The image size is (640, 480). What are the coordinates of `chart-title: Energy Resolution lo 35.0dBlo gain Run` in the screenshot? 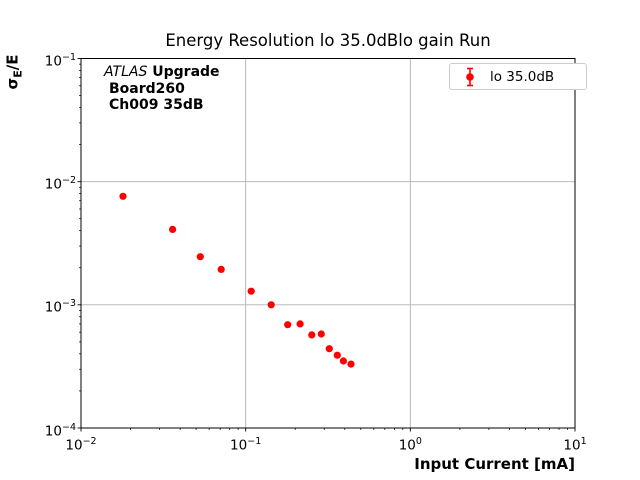 It's located at (328, 40).